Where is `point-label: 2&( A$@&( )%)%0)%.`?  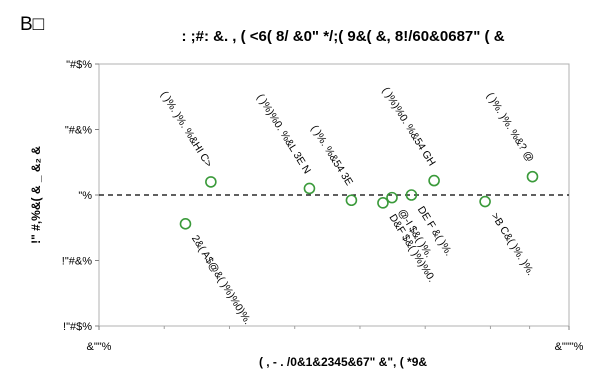 point-label: 2&( A$@&( )%)%0)%. is located at coordinates (221, 280).